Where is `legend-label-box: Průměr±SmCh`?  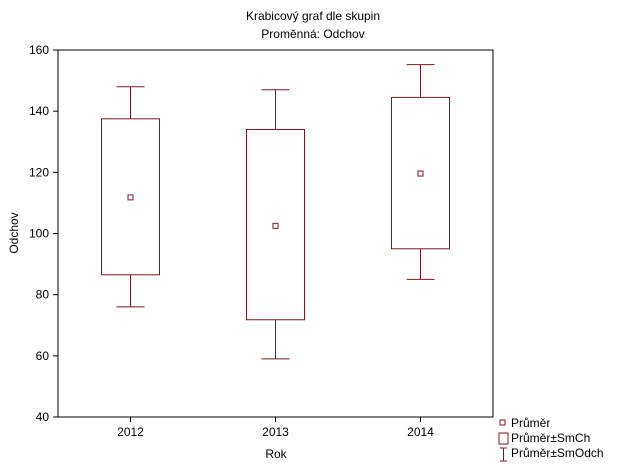
legend-label-box: Průměr±SmCh is located at coordinates (550, 438).